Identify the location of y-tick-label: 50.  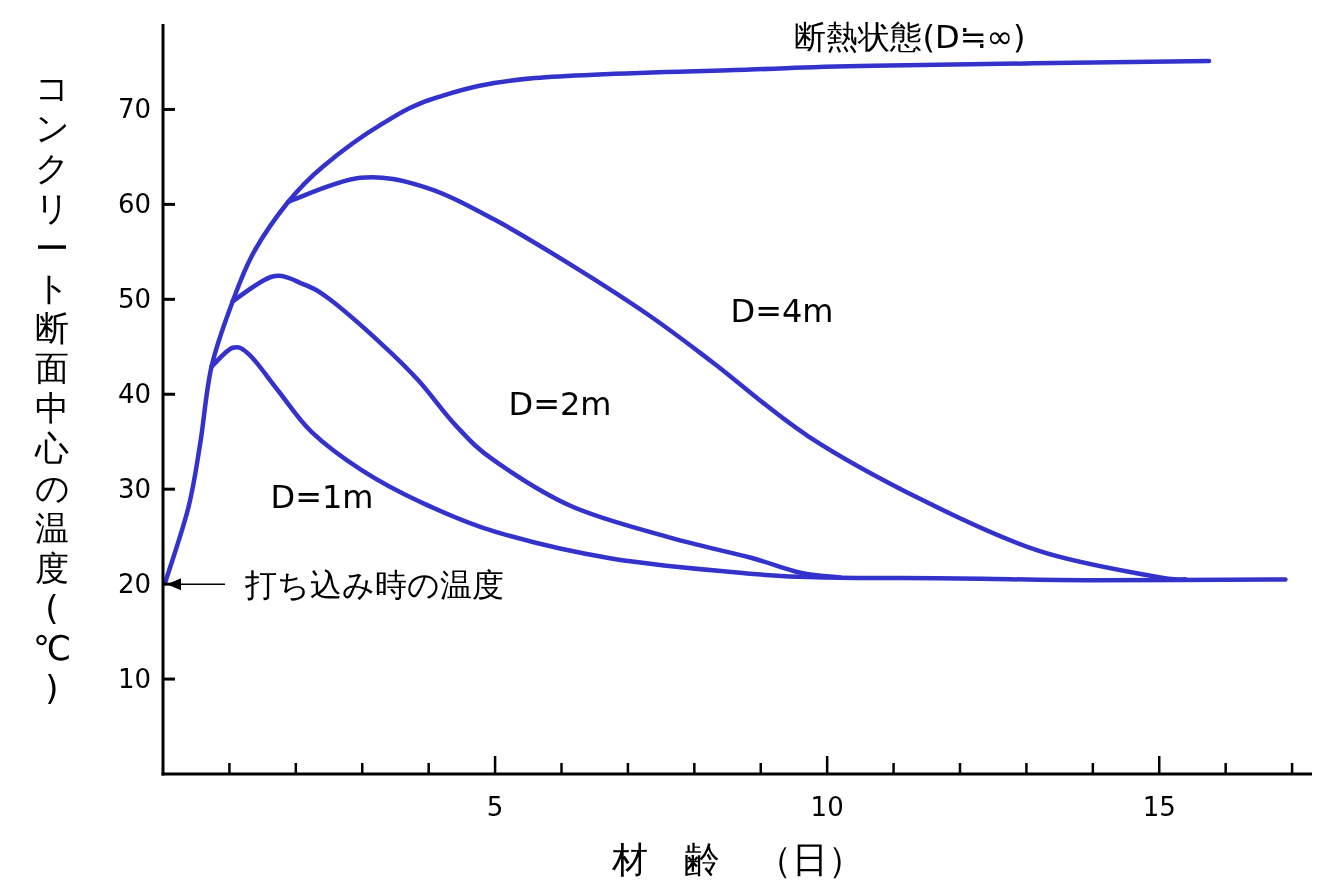
(134, 299).